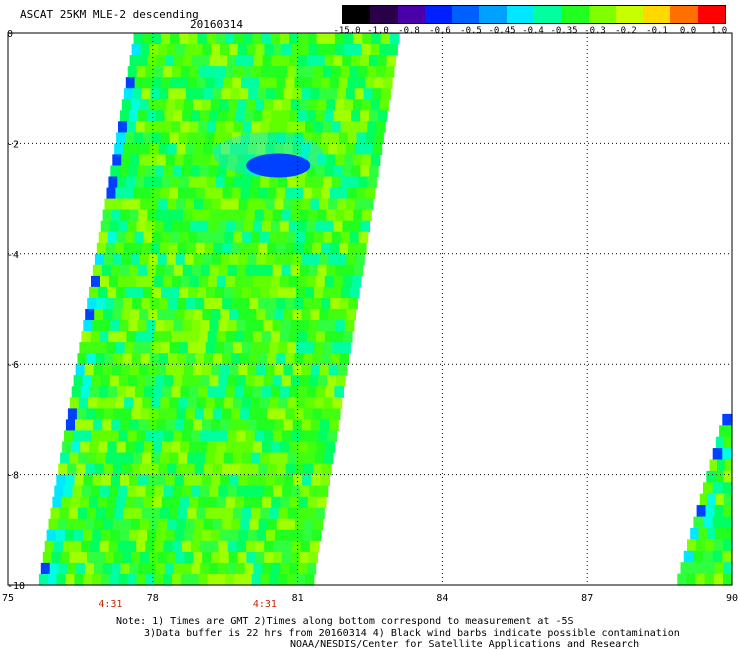  Describe the element at coordinates (533, 31) in the screenshot. I see `colorbar-label: -0.4` at that location.